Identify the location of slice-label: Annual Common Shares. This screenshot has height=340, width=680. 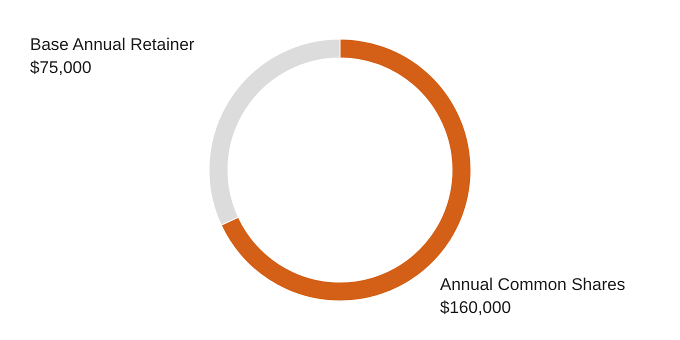
(533, 284).